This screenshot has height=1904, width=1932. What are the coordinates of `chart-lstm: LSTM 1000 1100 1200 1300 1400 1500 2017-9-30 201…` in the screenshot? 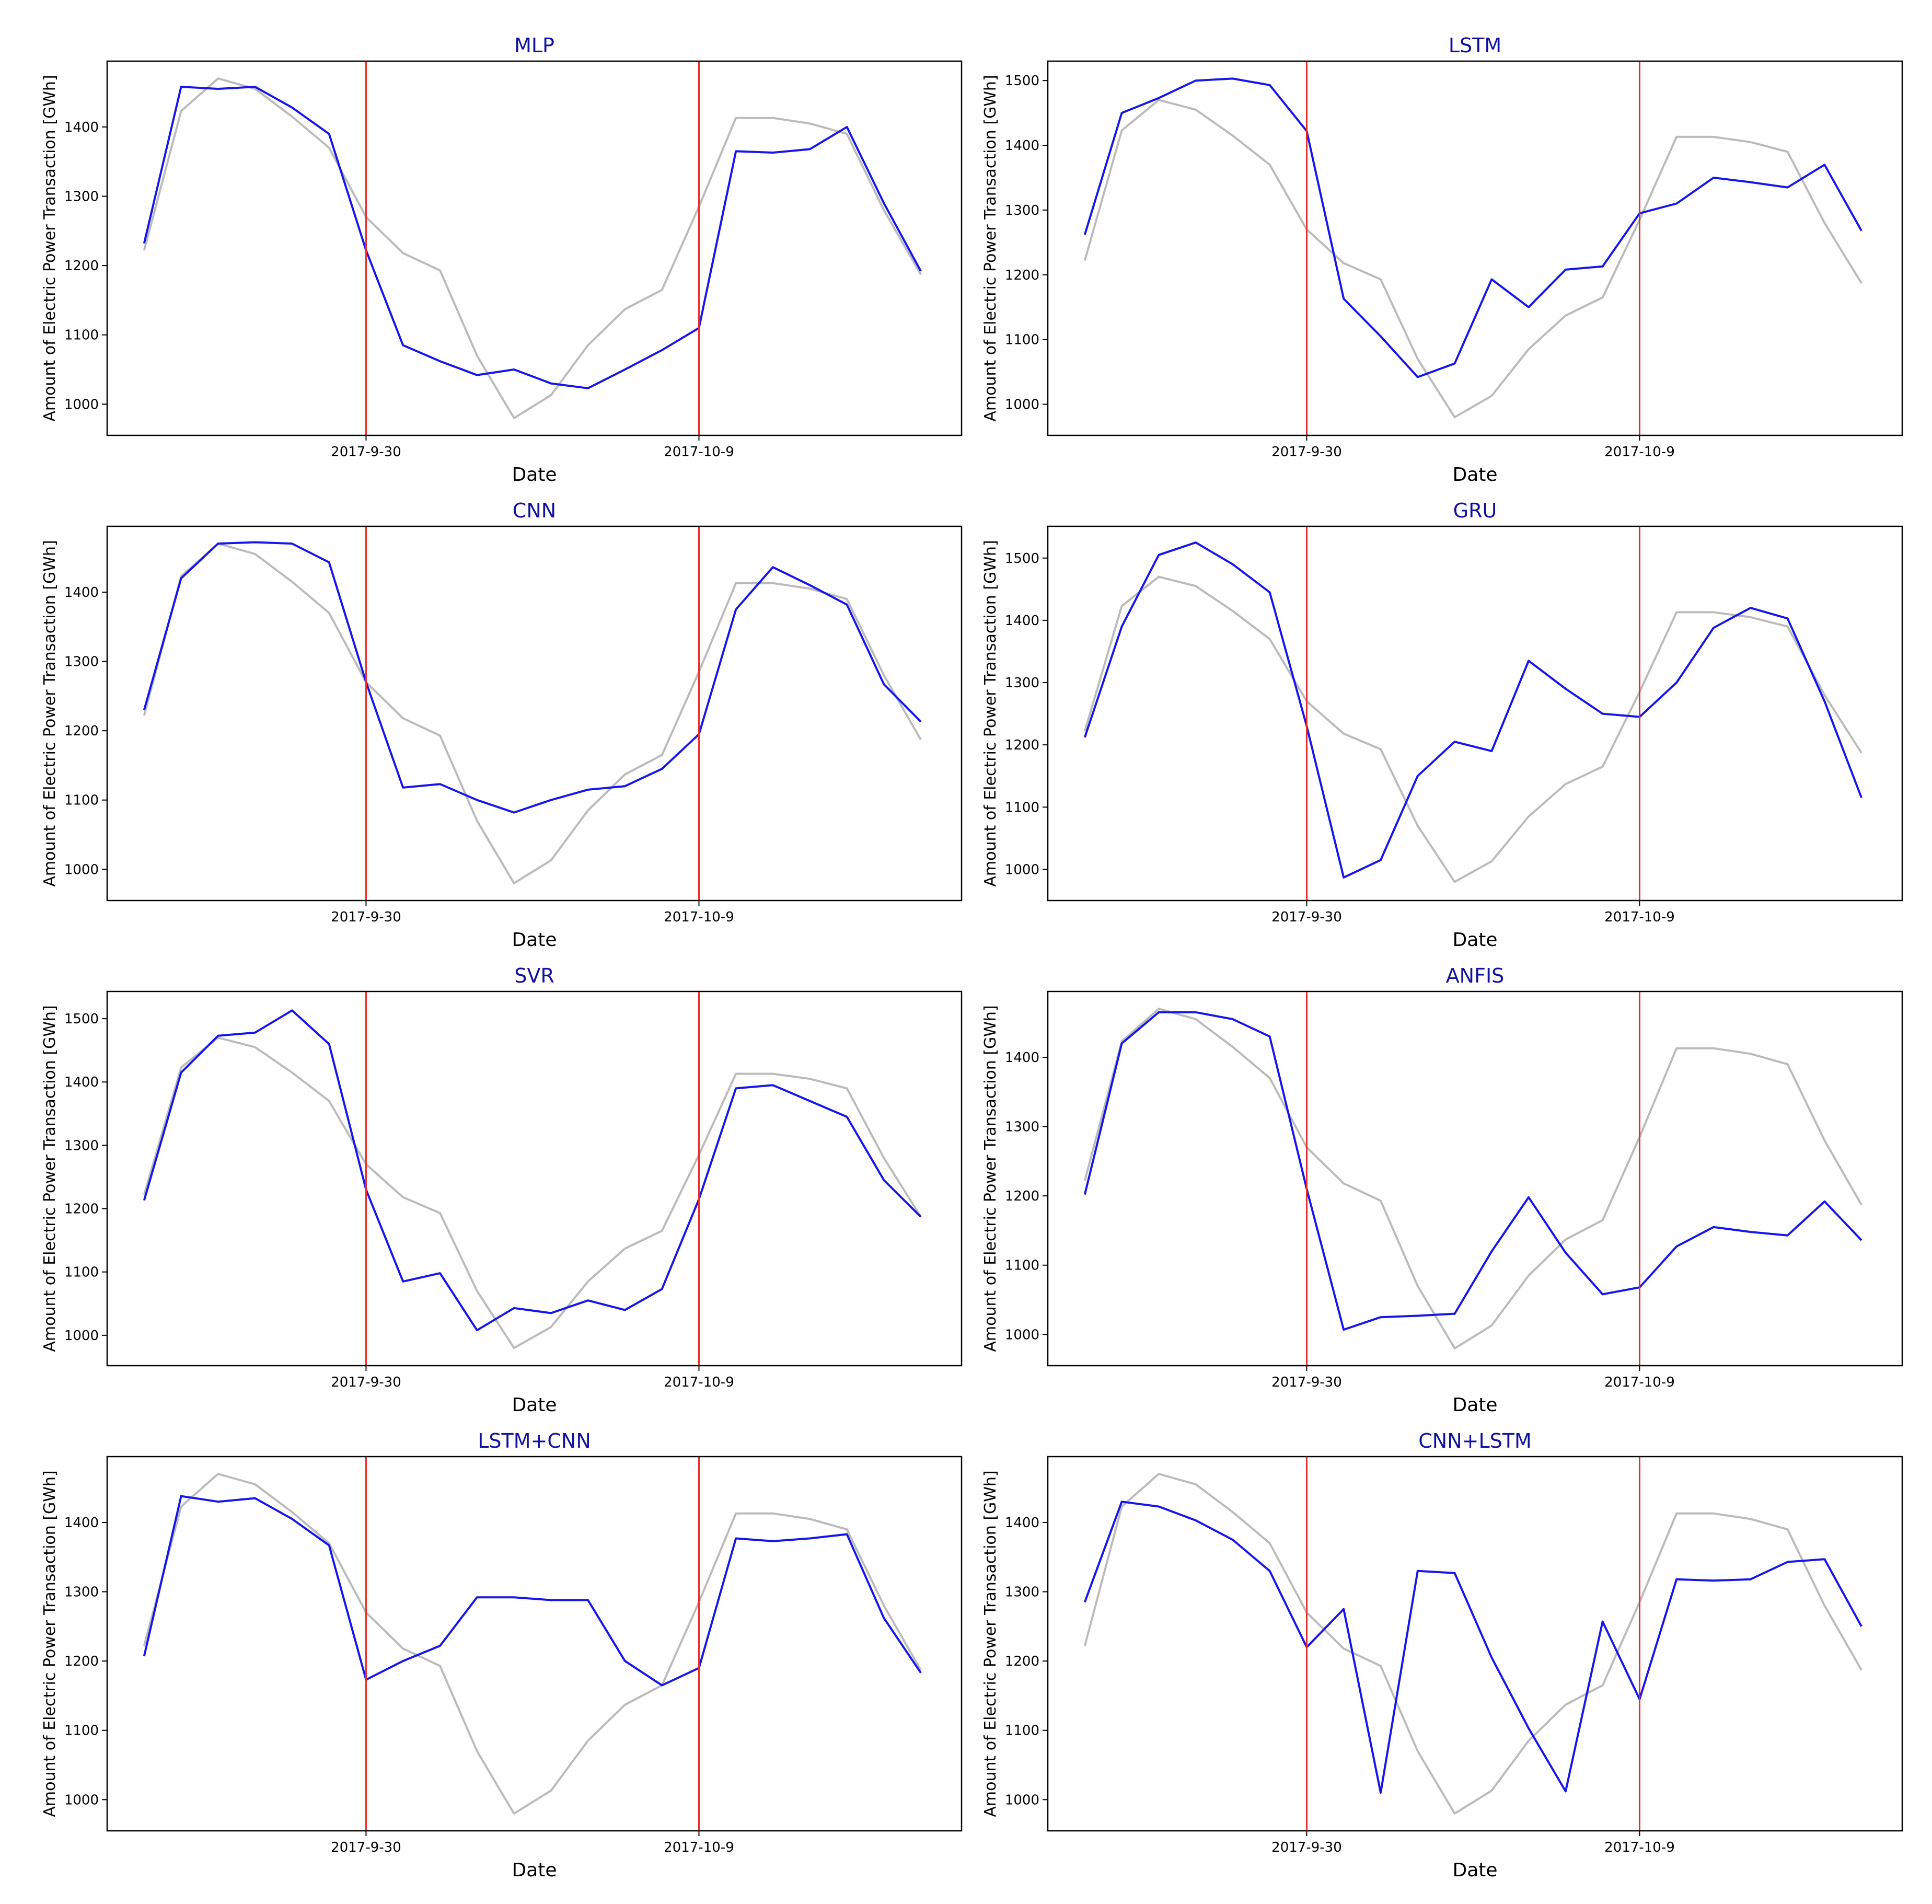 It's located at (1442, 260).